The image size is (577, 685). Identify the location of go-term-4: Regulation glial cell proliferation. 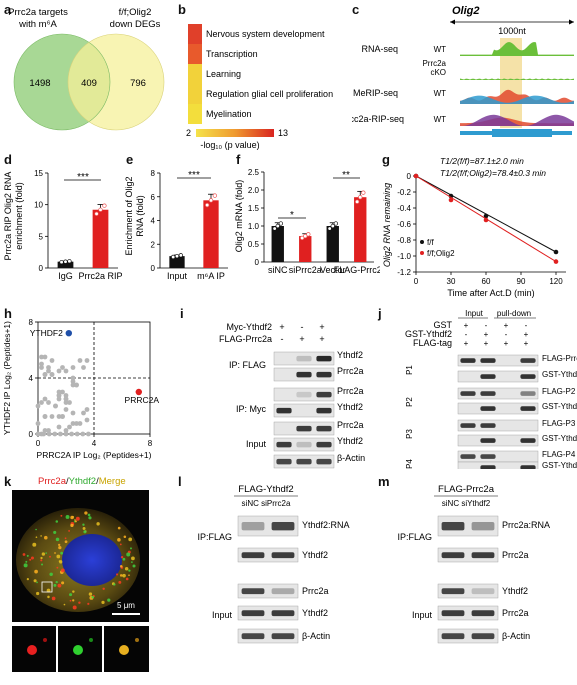
(269, 94).